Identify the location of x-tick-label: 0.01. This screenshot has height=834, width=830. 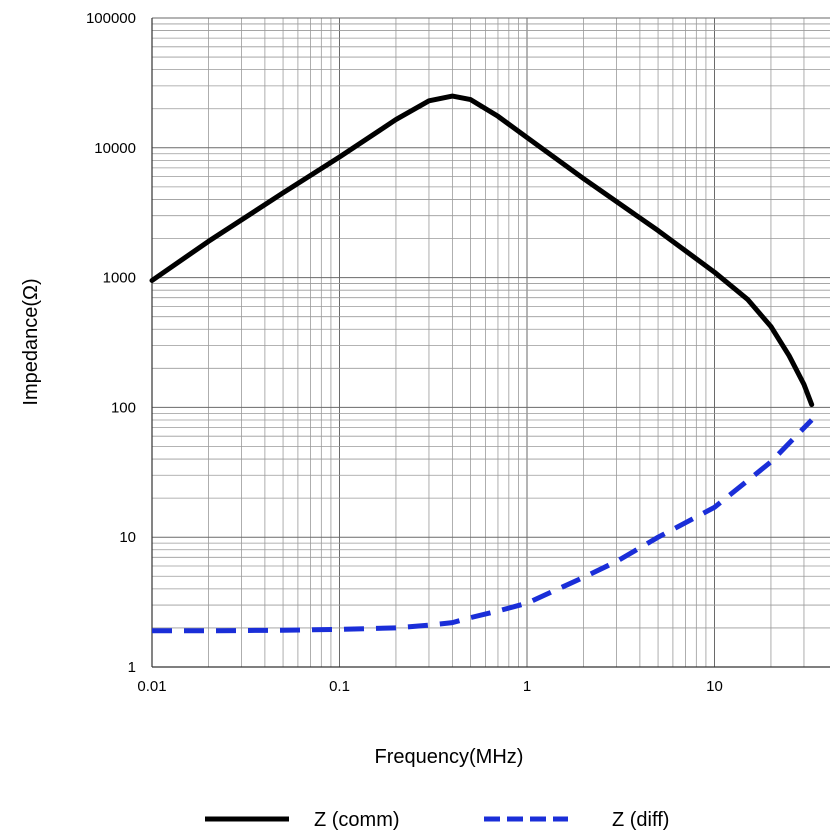
(151, 686).